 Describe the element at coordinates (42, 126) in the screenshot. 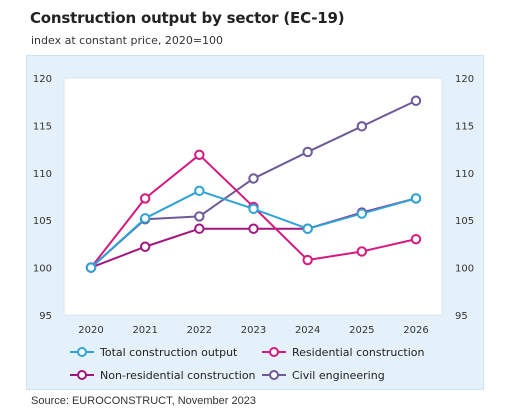

I see `y-tick-left: 115` at that location.